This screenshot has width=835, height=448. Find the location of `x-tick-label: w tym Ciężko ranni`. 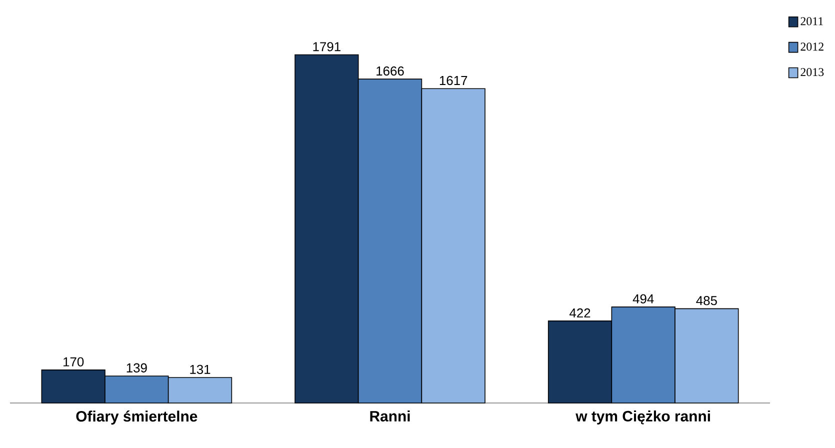

x-tick-label: w tym Ciężko ranni is located at coordinates (643, 417).